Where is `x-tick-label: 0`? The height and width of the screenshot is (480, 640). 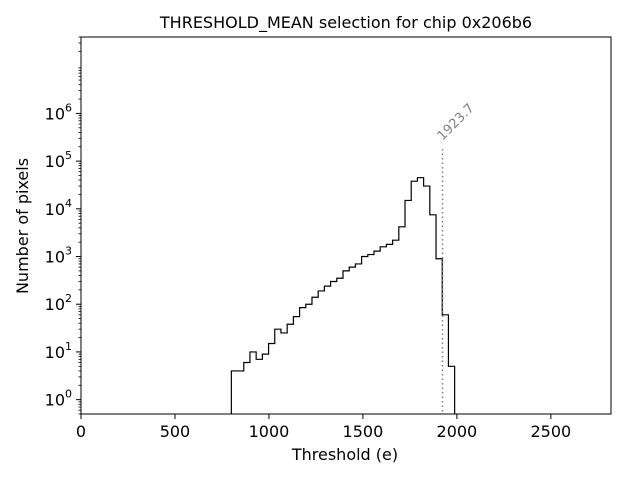
x-tick-label: 0 is located at coordinates (81, 431).